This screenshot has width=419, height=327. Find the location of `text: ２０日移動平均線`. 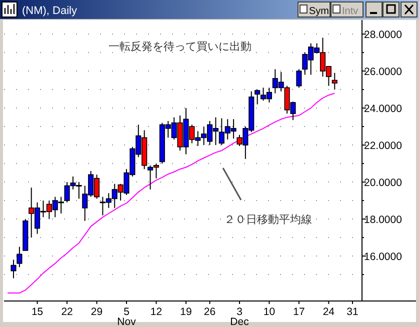

text: ２０日移動平均線 is located at coordinates (268, 220).